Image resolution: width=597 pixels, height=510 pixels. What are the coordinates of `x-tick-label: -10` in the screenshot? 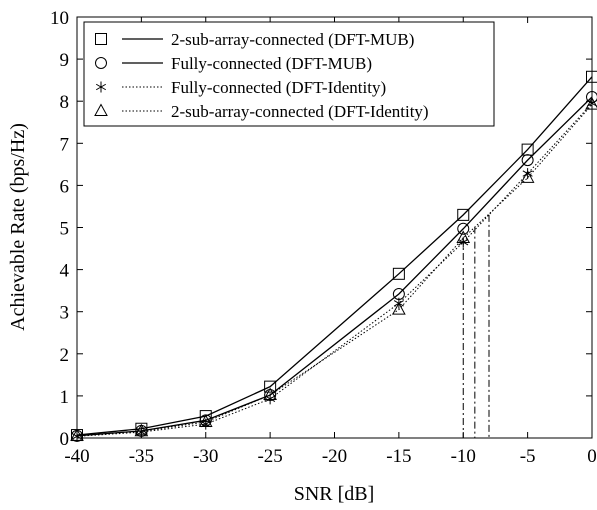 It's located at (463, 456).